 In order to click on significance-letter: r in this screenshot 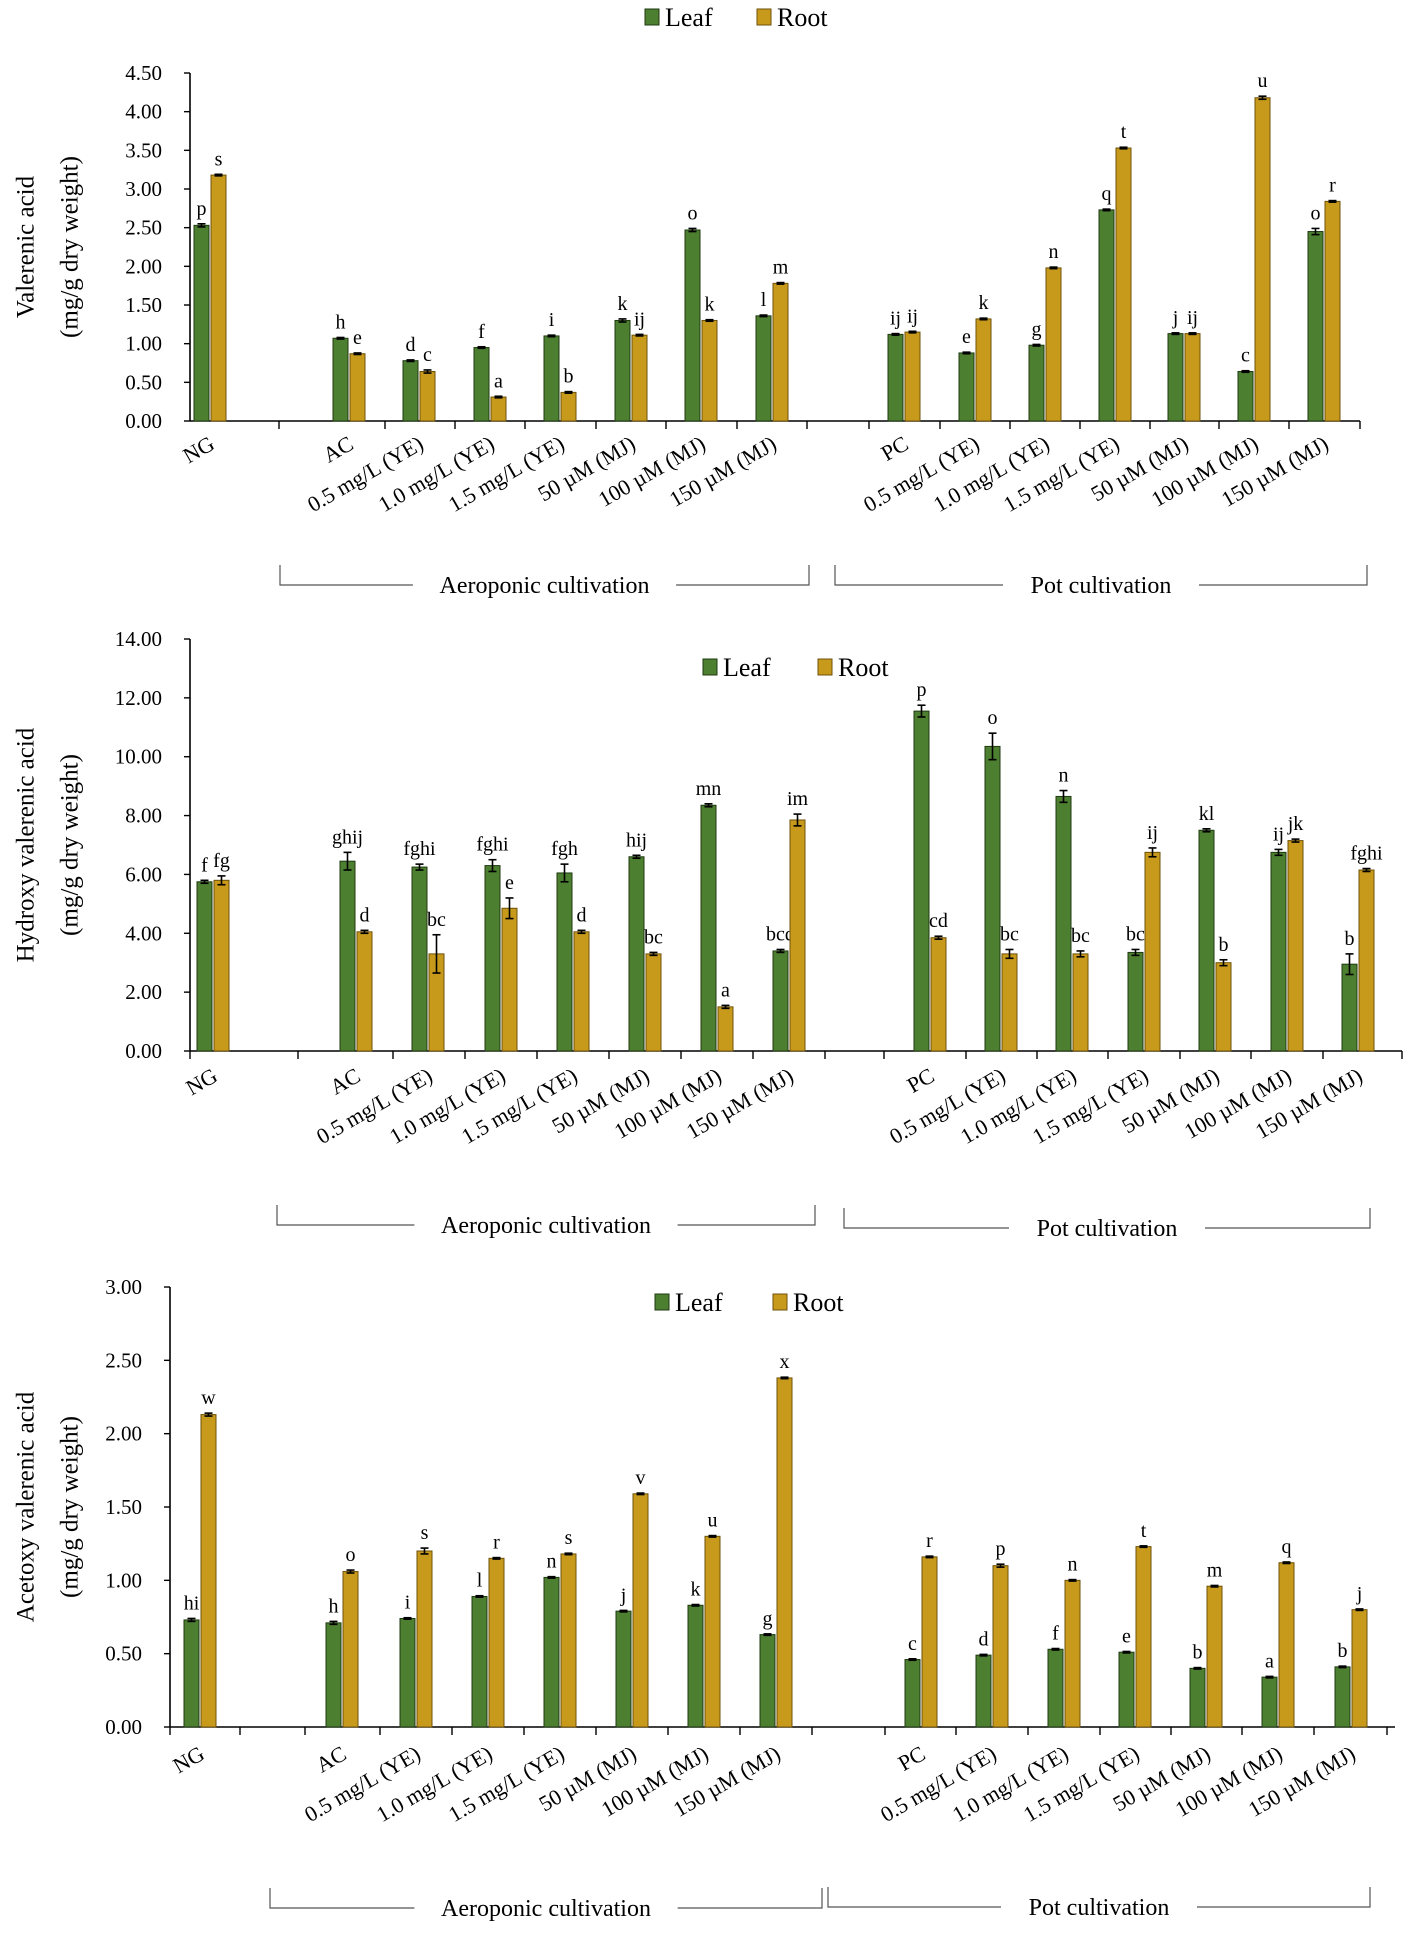, I will do `click(929, 1541)`.